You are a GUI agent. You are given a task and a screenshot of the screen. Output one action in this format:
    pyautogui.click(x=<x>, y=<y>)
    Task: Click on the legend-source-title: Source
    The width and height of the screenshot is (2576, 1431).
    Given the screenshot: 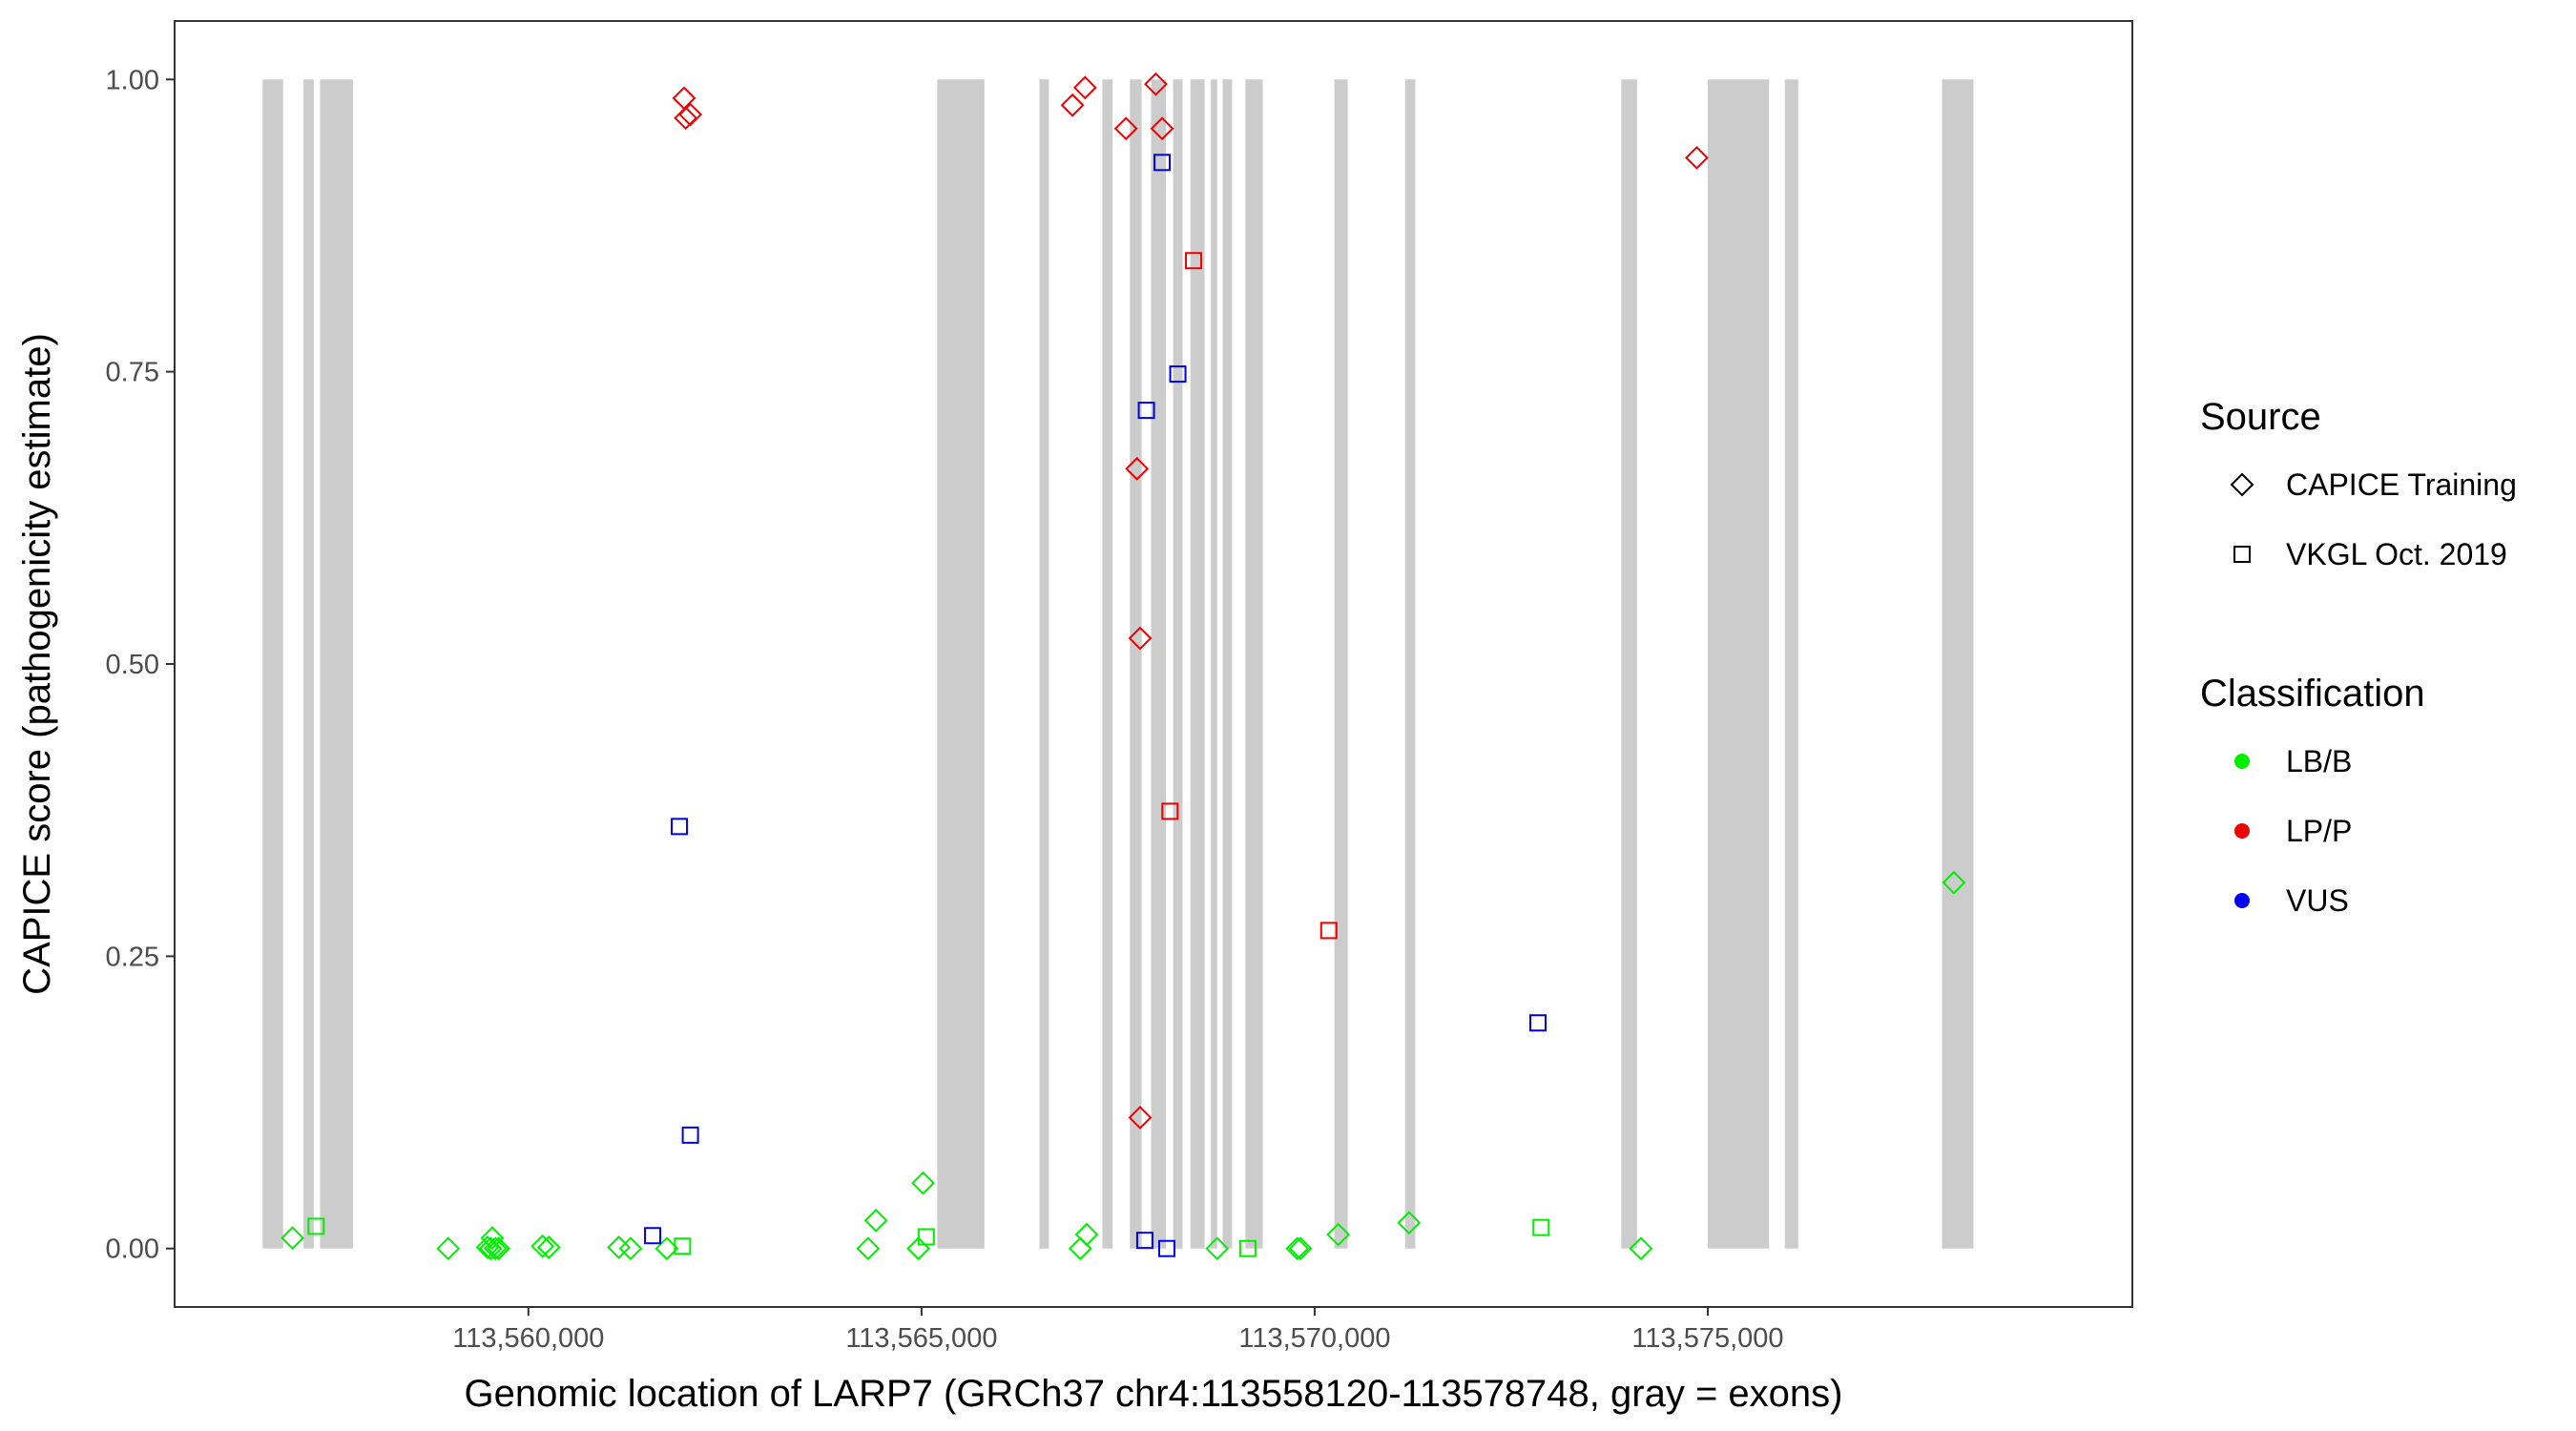 What is the action you would take?
    pyautogui.click(x=2260, y=417)
    